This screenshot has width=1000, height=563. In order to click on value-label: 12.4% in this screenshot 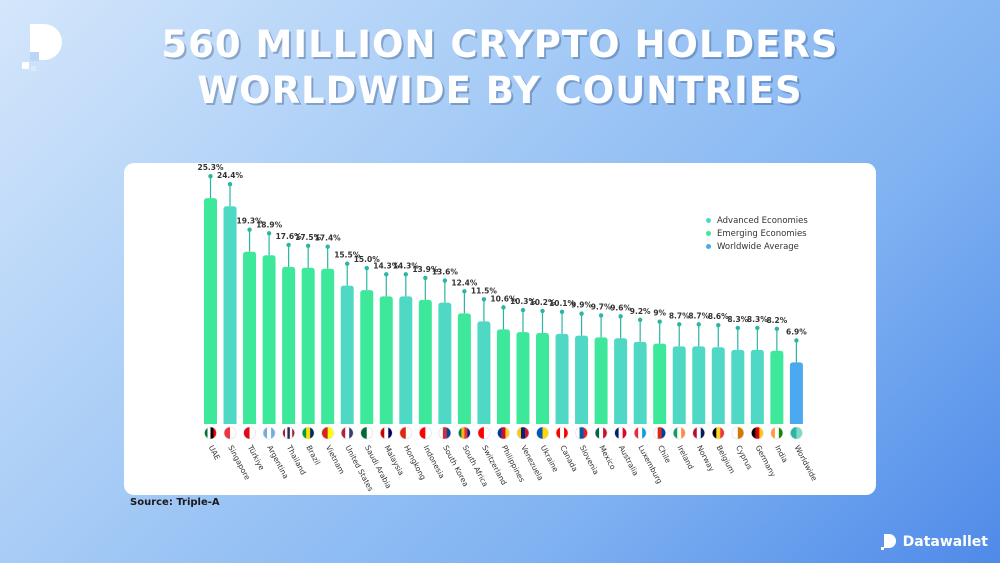, I will do `click(464, 282)`.